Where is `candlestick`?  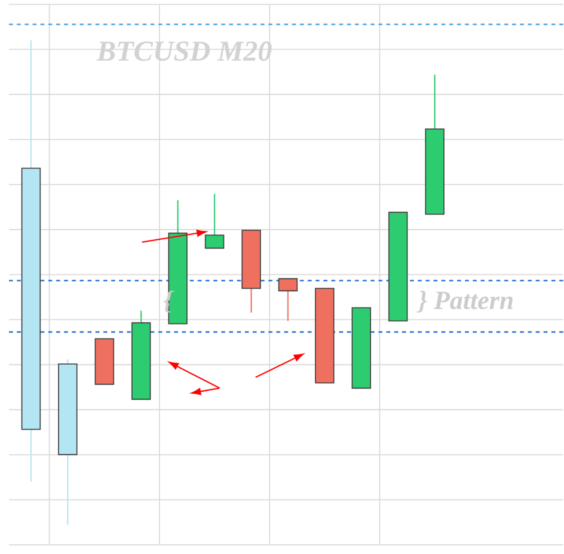 candlestick is located at coordinates (288, 300).